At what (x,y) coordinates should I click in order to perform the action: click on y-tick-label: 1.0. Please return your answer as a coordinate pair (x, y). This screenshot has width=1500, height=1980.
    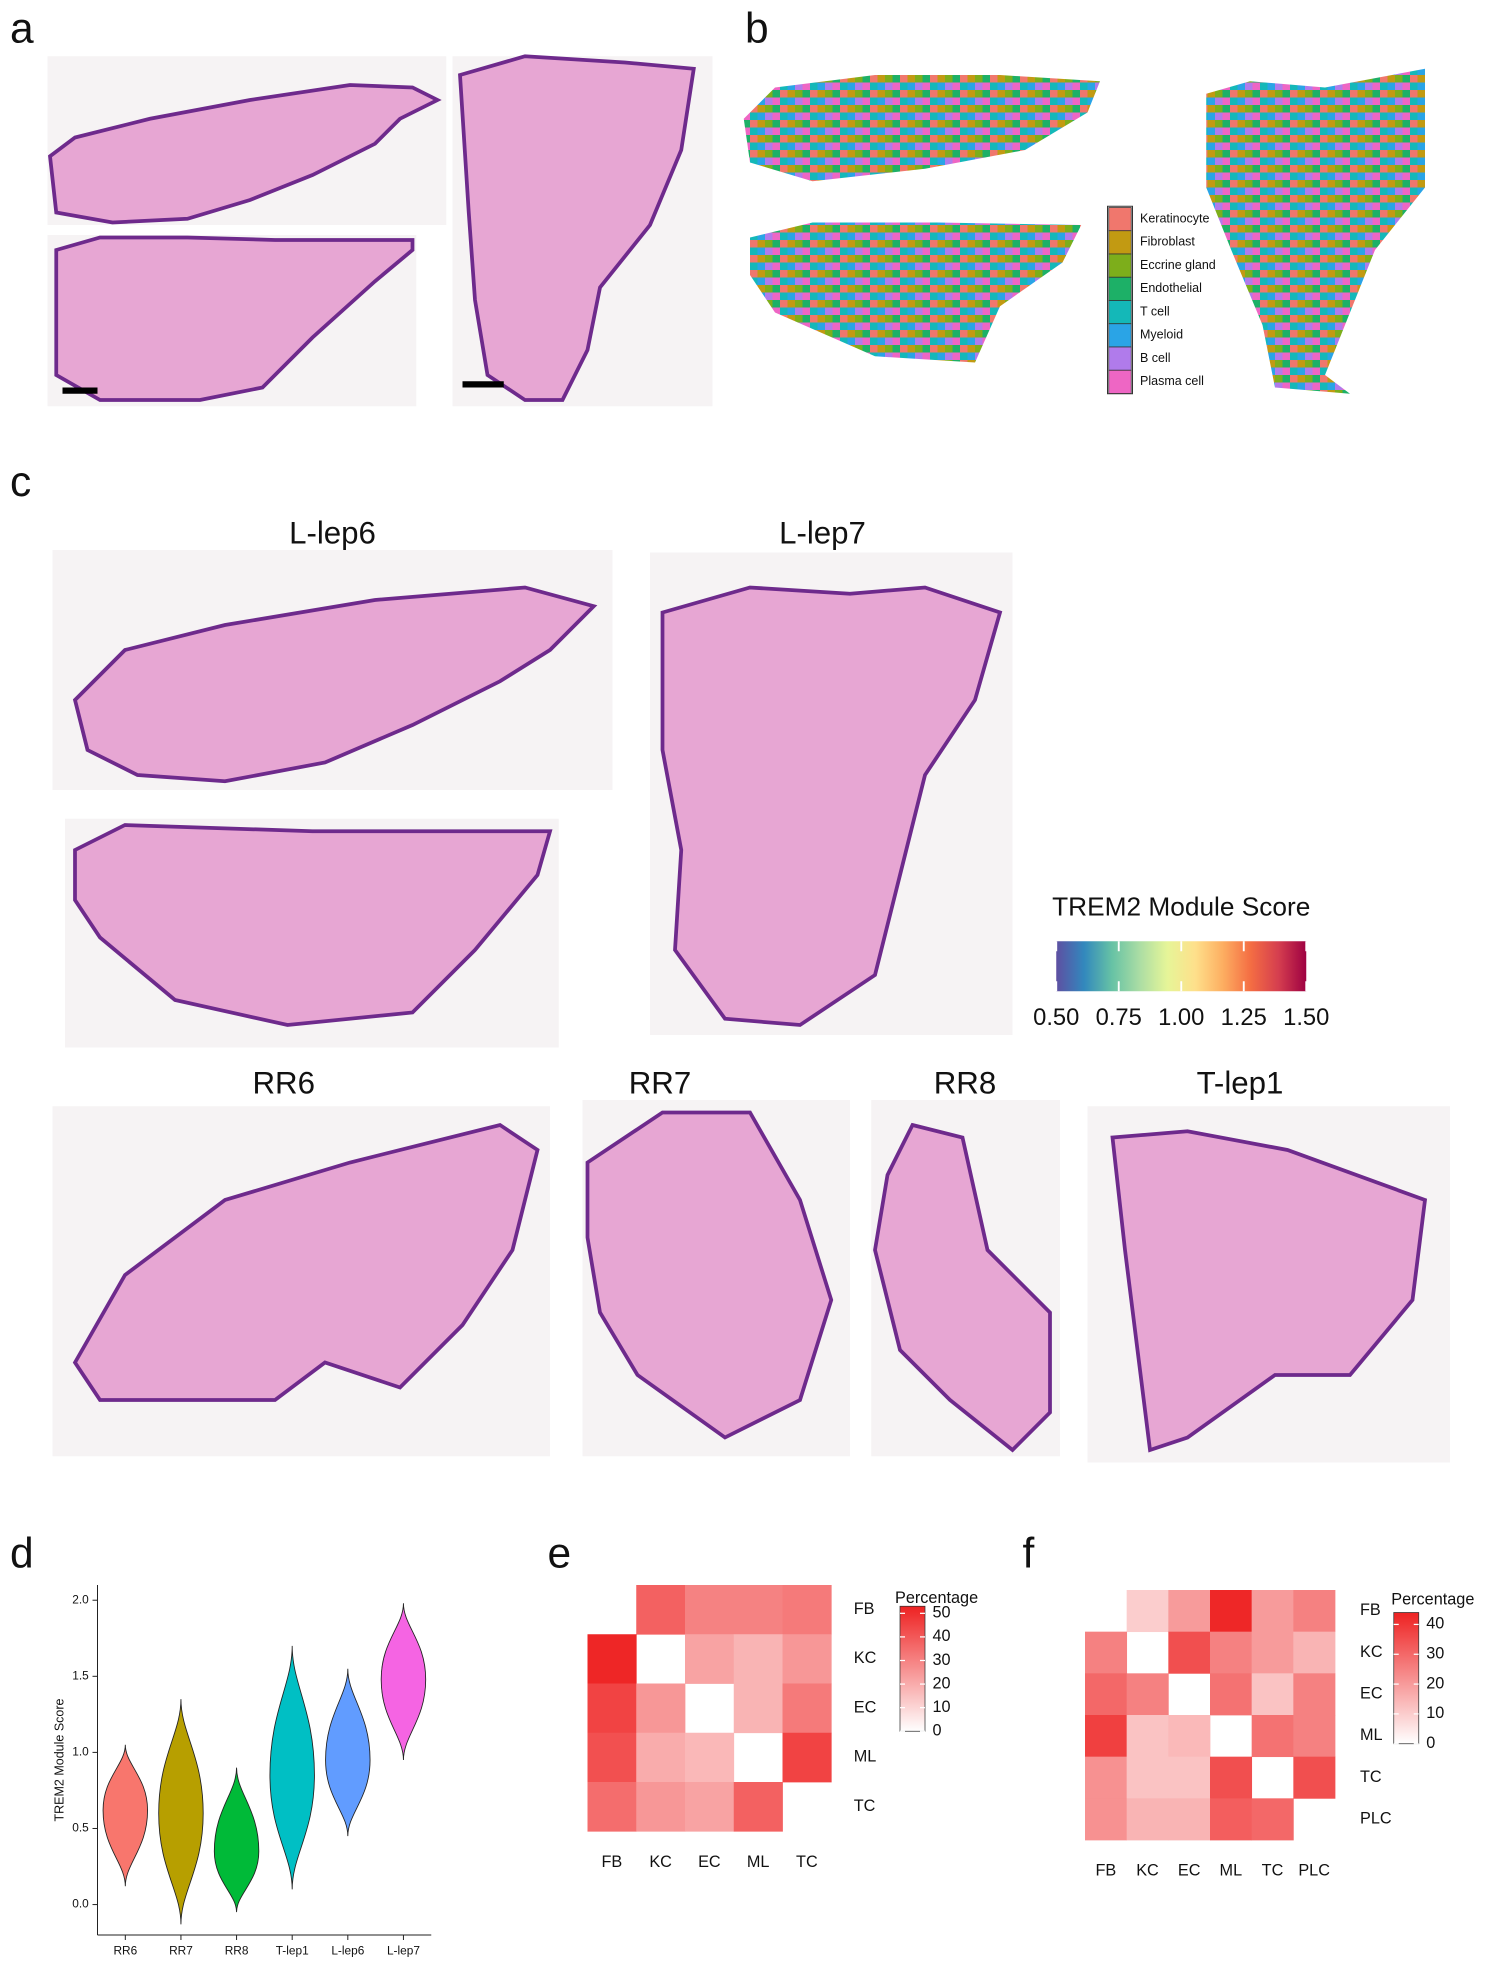
    Looking at the image, I should click on (80, 1752).